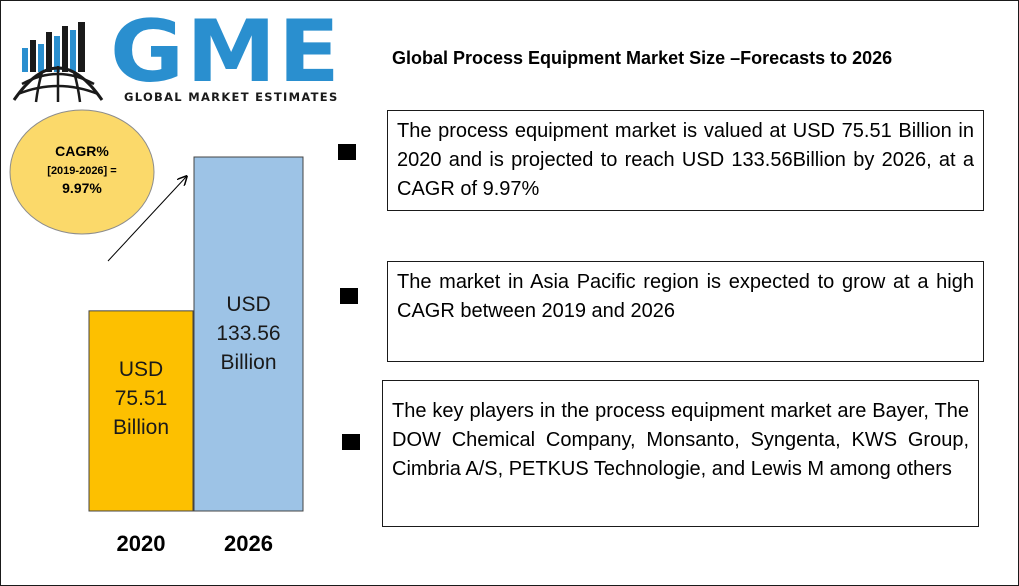  What do you see at coordinates (82, 151) in the screenshot?
I see `cagr-title: CAGR%` at bounding box center [82, 151].